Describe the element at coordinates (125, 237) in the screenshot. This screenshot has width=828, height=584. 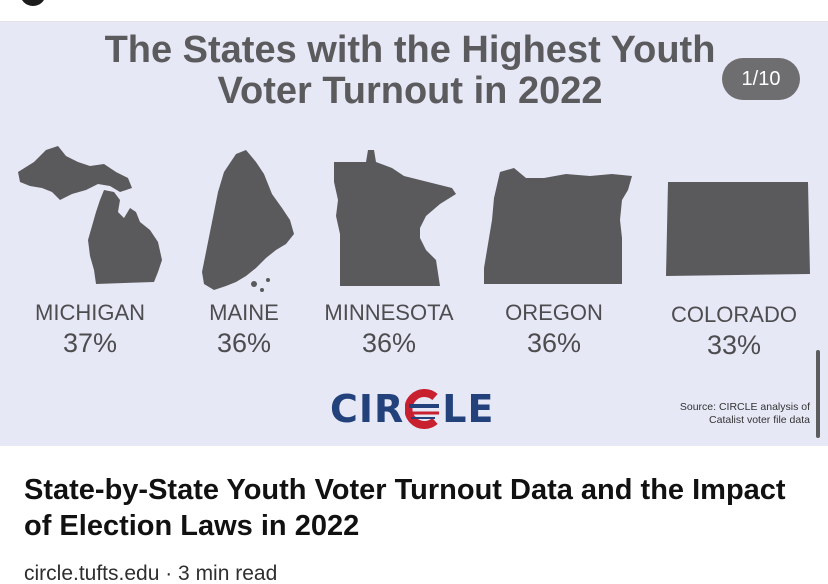
I see `michigan-lower-map` at that location.